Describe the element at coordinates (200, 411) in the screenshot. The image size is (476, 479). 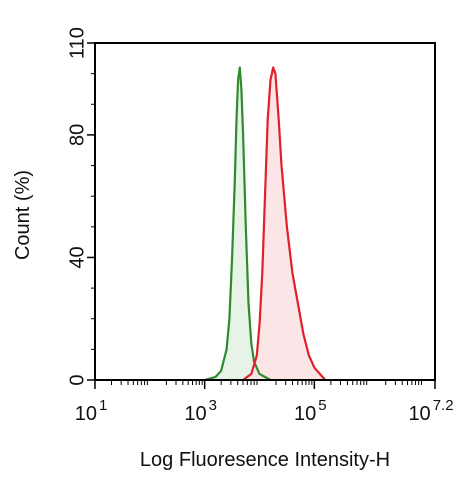
I see `x-tick-label: 10 3` at that location.